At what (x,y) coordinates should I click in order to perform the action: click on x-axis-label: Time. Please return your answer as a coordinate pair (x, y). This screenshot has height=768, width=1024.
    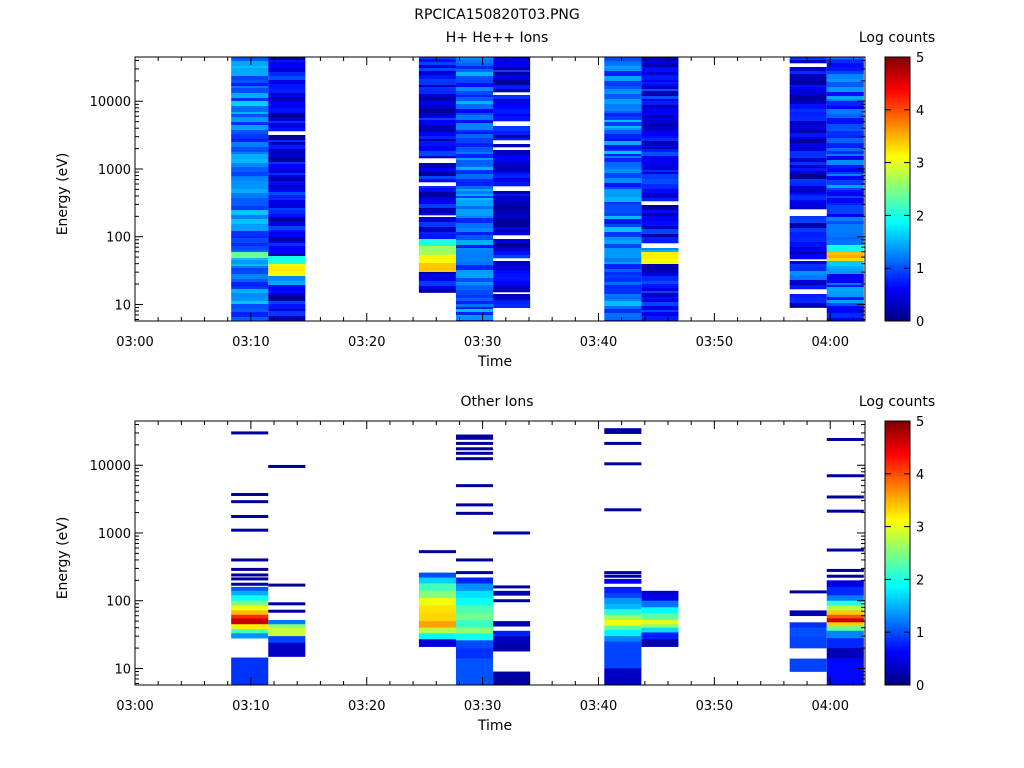
    Looking at the image, I should click on (494, 362).